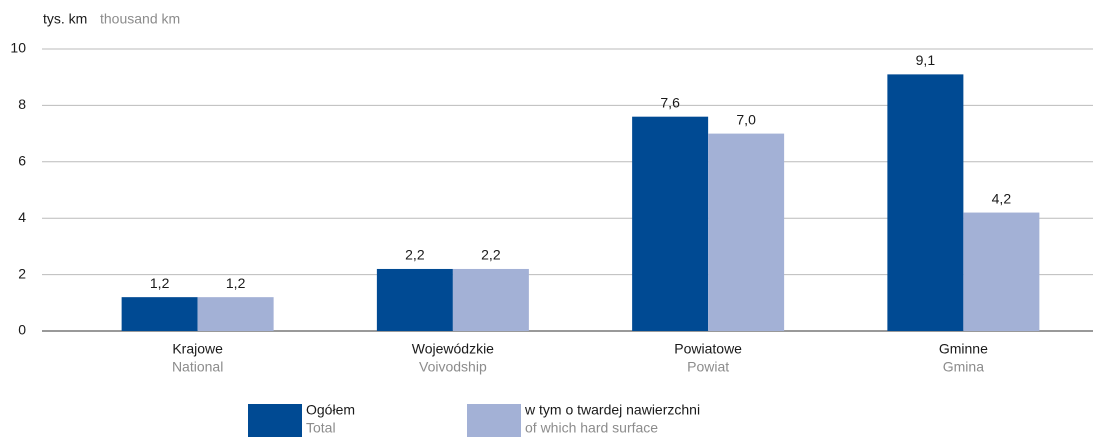 The image size is (1093, 437). Describe the element at coordinates (22, 161) in the screenshot. I see `y-tick-label: 6` at that location.